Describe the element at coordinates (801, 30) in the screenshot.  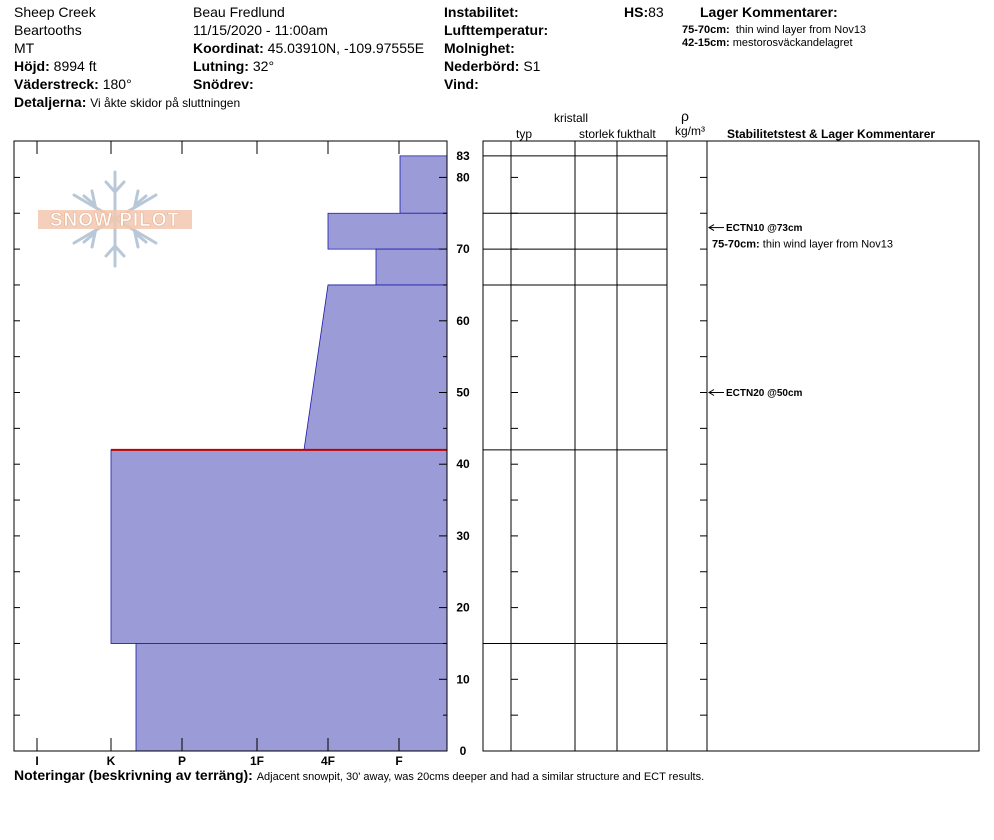
I see `layer-comment-text: thin wind layer from Nov13` at that location.